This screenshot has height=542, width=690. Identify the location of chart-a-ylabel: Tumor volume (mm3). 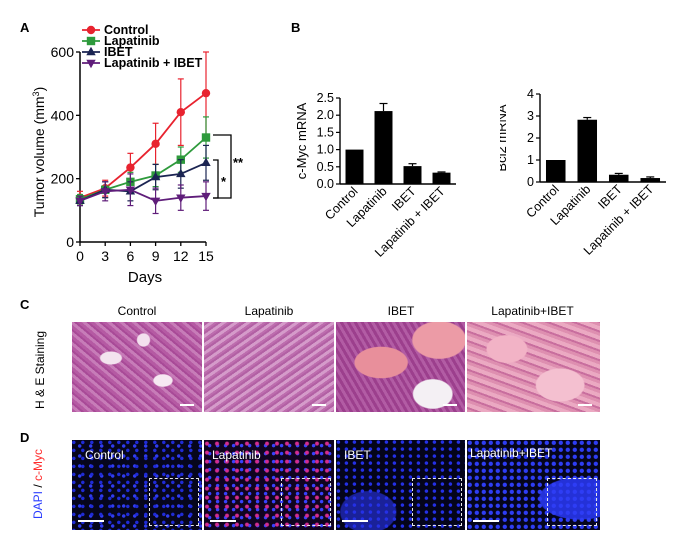
(39, 152).